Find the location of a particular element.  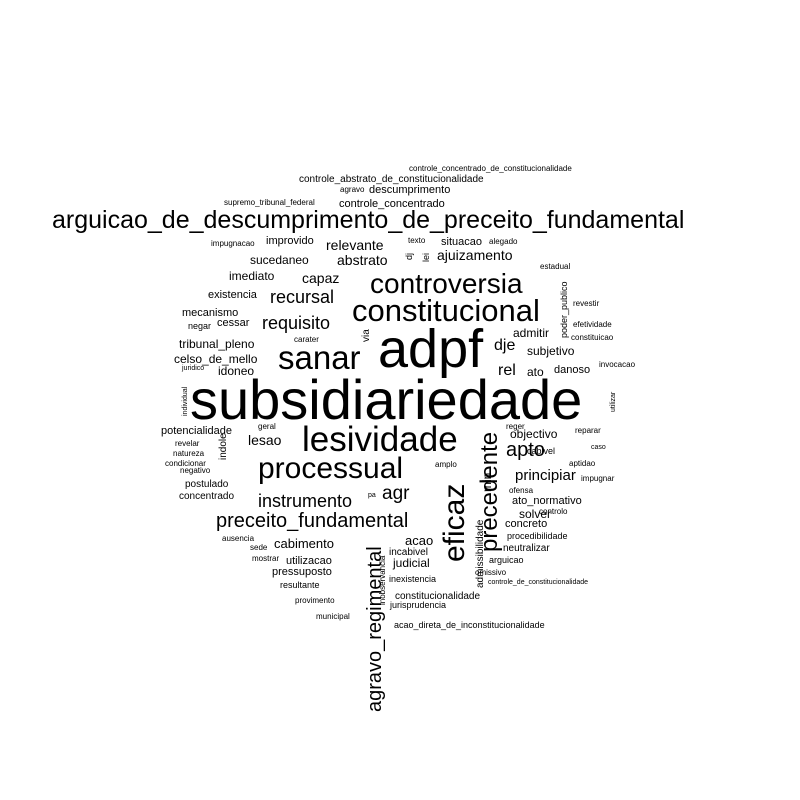

word-63: natureza is located at coordinates (189, 453).